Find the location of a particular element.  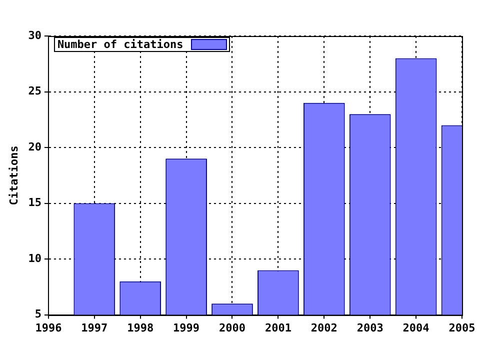

x-tick-label: 2003 is located at coordinates (370, 327).